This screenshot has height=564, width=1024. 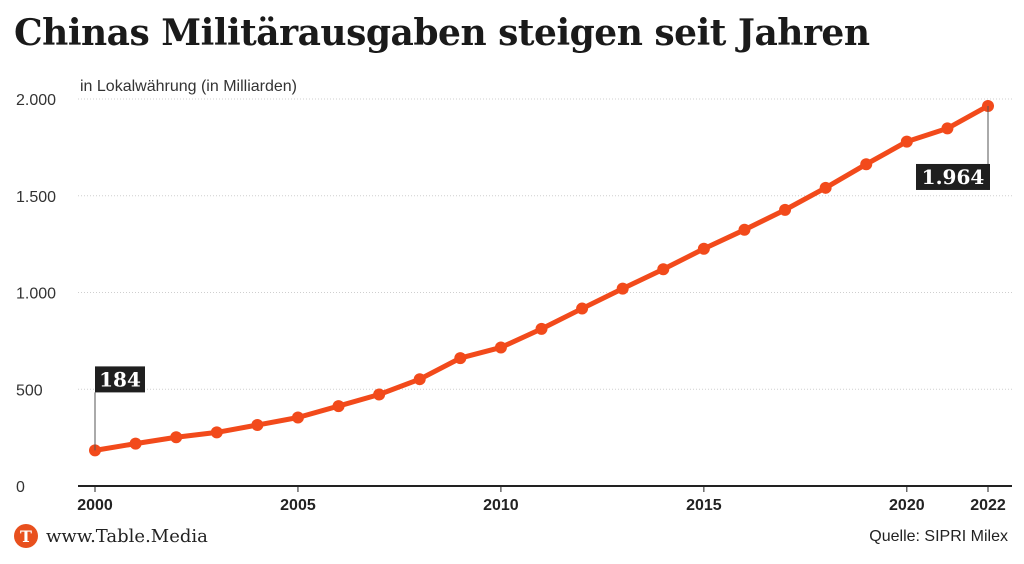 I want to click on callout-label: 184, so click(x=120, y=379).